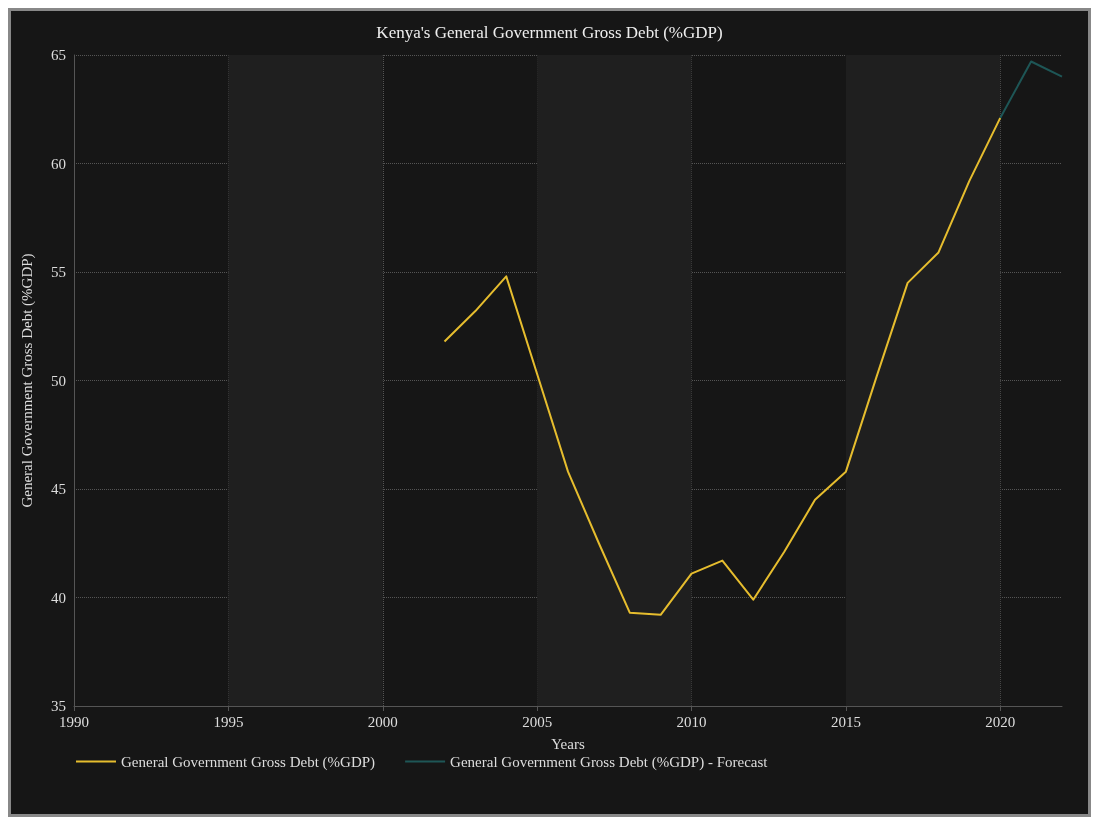 The image size is (1099, 825). What do you see at coordinates (27, 380) in the screenshot?
I see `y-axis-title: General Government Gross Debt (%GDP)` at bounding box center [27, 380].